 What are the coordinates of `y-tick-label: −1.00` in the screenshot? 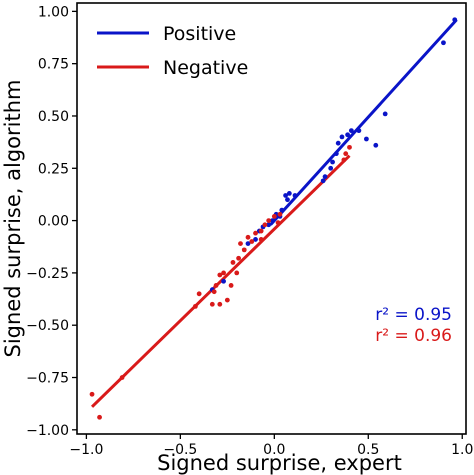 It's located at (47, 431).